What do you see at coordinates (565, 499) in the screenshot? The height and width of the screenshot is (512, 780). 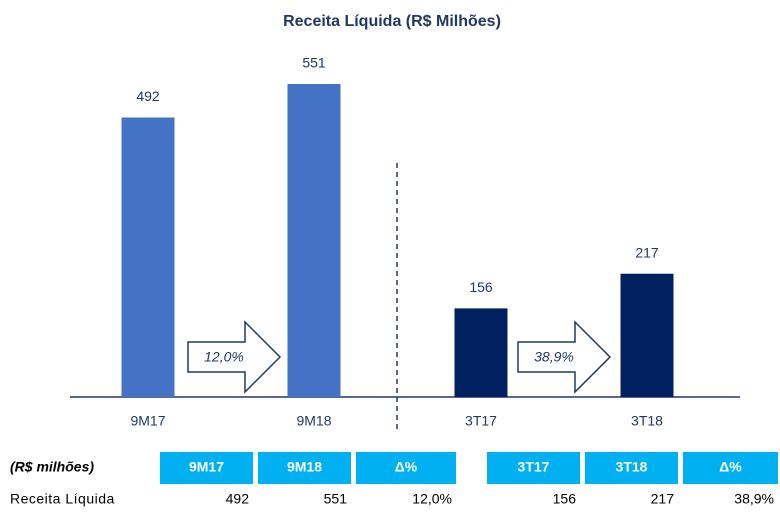 I see `cell: 156` at bounding box center [565, 499].